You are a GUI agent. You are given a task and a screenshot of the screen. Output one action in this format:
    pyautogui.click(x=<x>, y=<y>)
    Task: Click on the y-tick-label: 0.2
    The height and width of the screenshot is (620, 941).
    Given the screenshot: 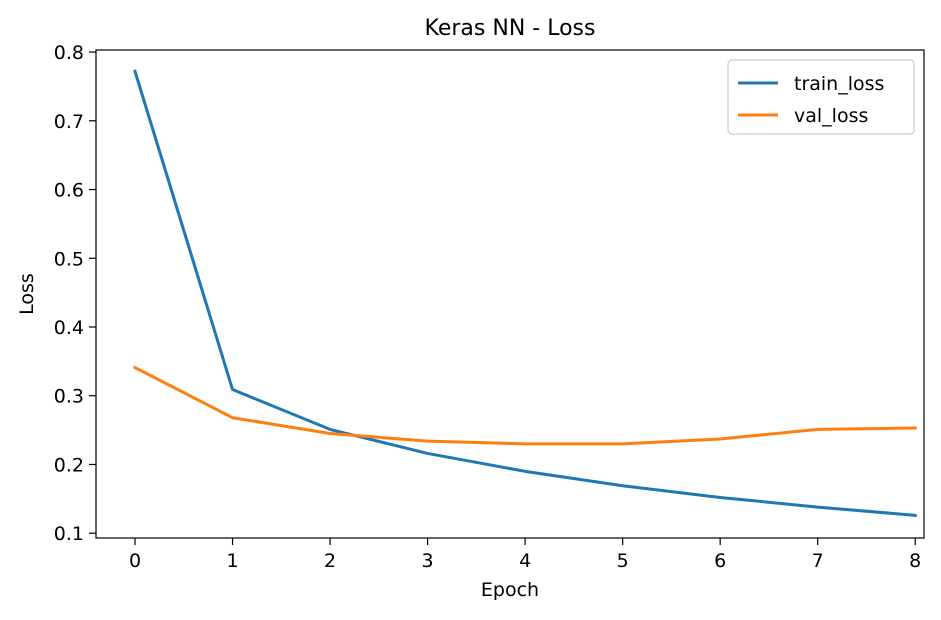 What is the action you would take?
    pyautogui.click(x=69, y=465)
    